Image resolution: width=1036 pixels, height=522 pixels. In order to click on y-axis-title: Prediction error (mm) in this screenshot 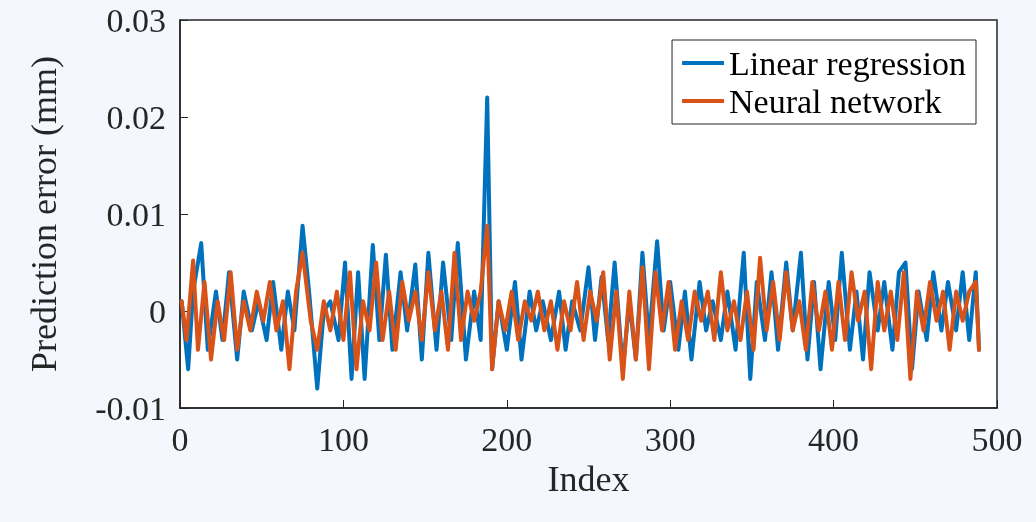, I will do `click(44, 214)`.